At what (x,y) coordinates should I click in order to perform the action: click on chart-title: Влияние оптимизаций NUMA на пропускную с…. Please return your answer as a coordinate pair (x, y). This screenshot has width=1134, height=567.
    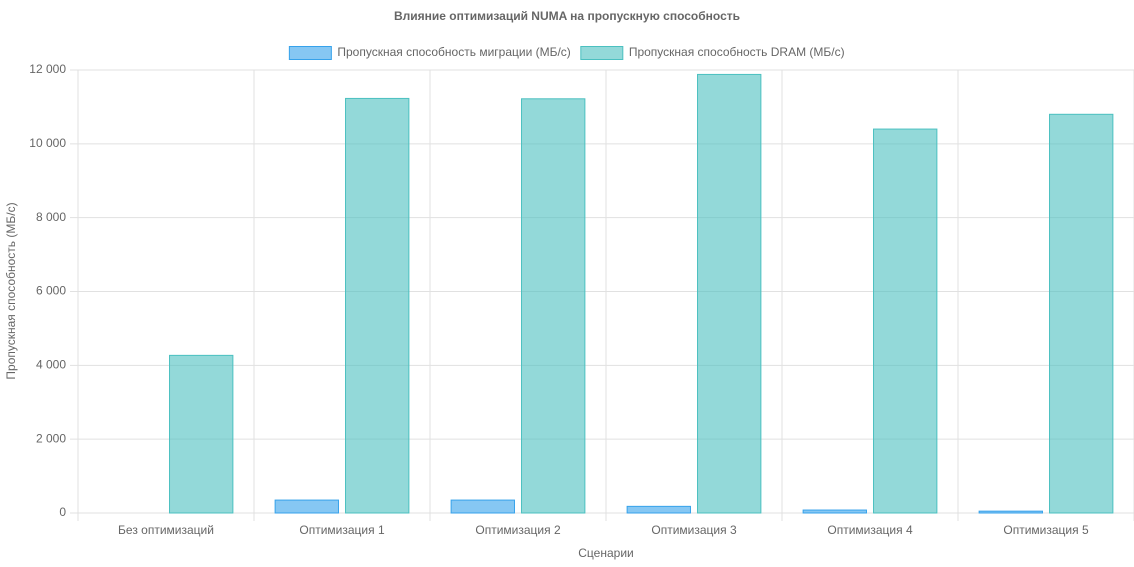
    Looking at the image, I should click on (567, 16).